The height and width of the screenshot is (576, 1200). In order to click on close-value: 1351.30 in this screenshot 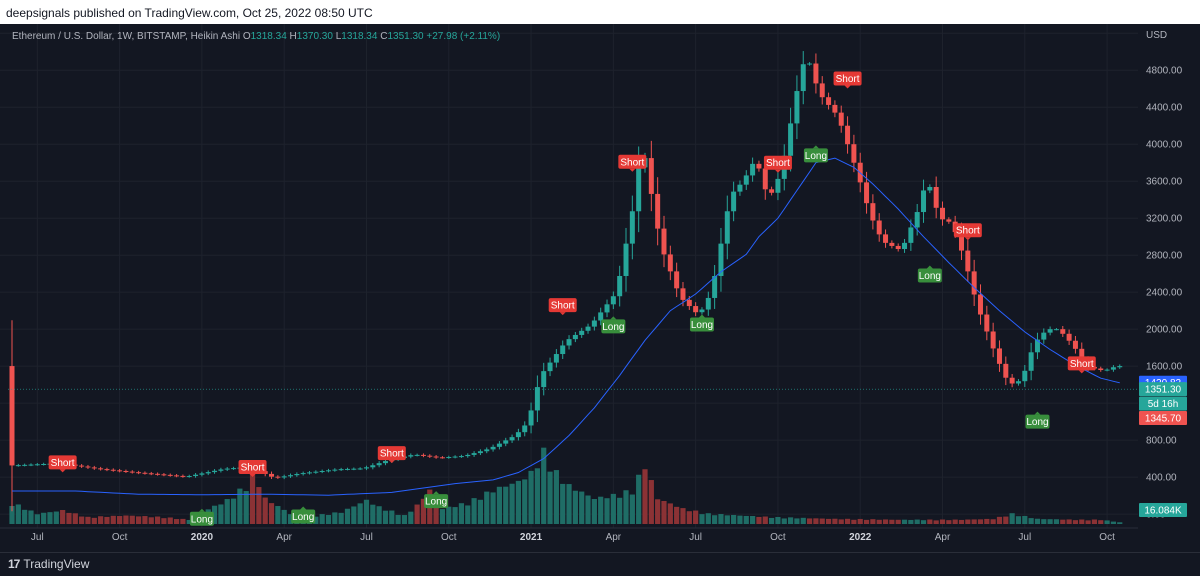, I will do `click(405, 36)`.